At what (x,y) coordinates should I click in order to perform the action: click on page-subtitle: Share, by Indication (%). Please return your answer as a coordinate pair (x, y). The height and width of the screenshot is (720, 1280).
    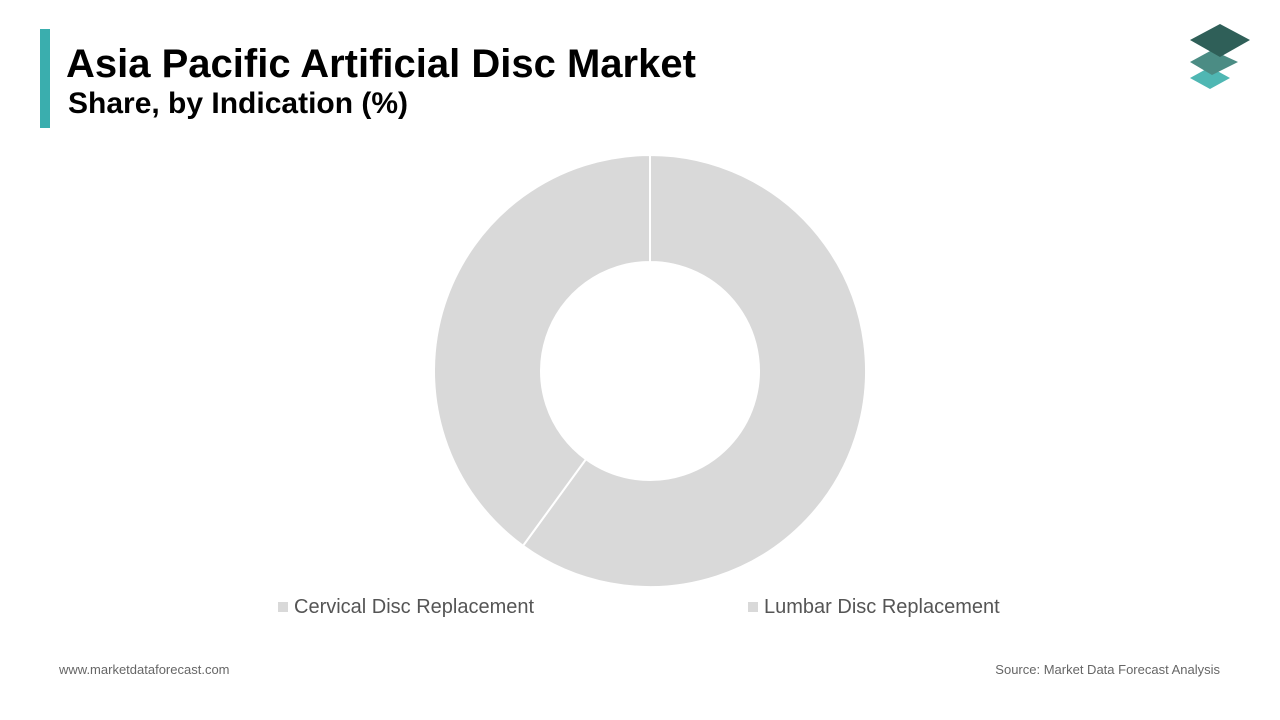
    Looking at the image, I should click on (238, 103).